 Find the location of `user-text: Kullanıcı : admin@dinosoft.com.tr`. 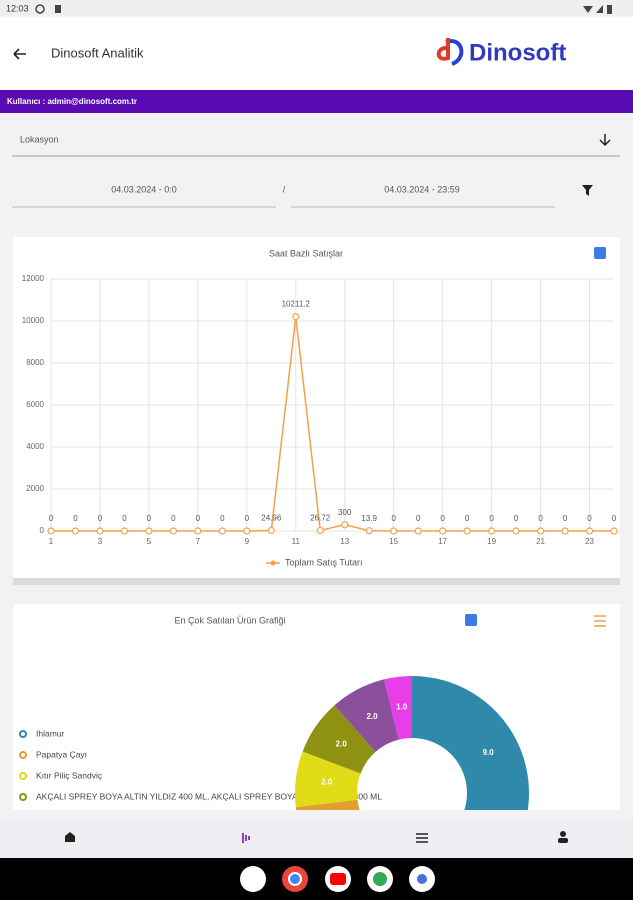

user-text: Kullanıcı : admin@dinosoft.com.tr is located at coordinates (72, 101).